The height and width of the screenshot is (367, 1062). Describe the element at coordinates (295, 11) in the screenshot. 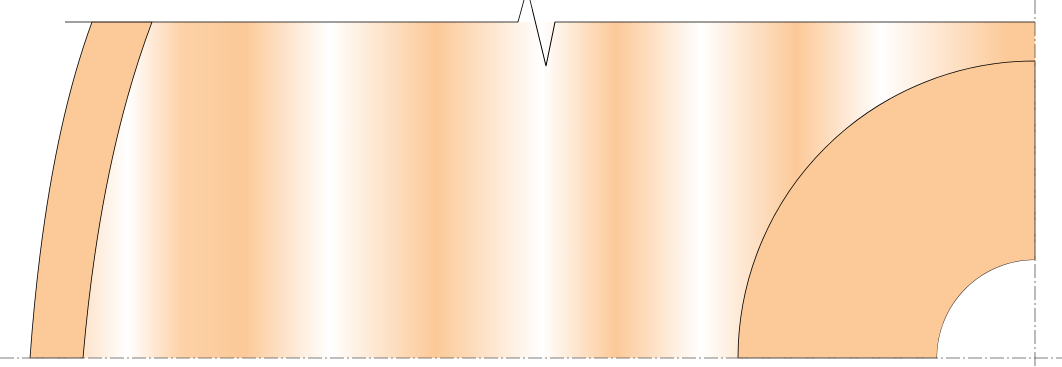

I see `top-edge` at that location.